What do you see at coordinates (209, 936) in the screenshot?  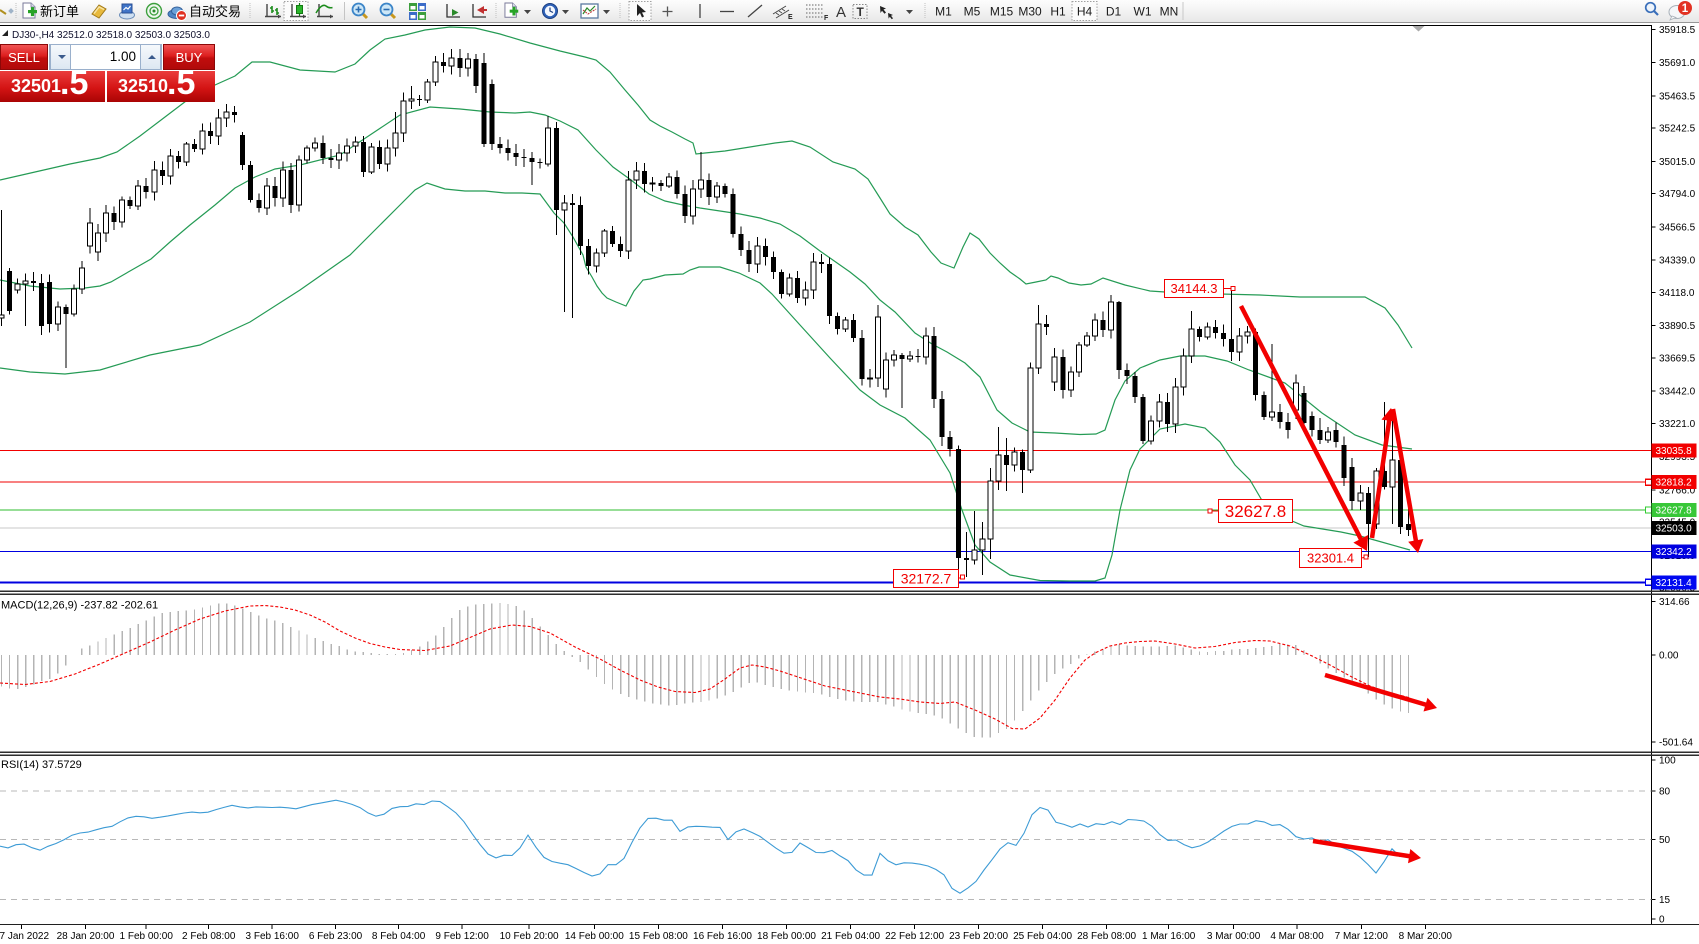 I see `svg-text: 2 Feb 08:00` at bounding box center [209, 936].